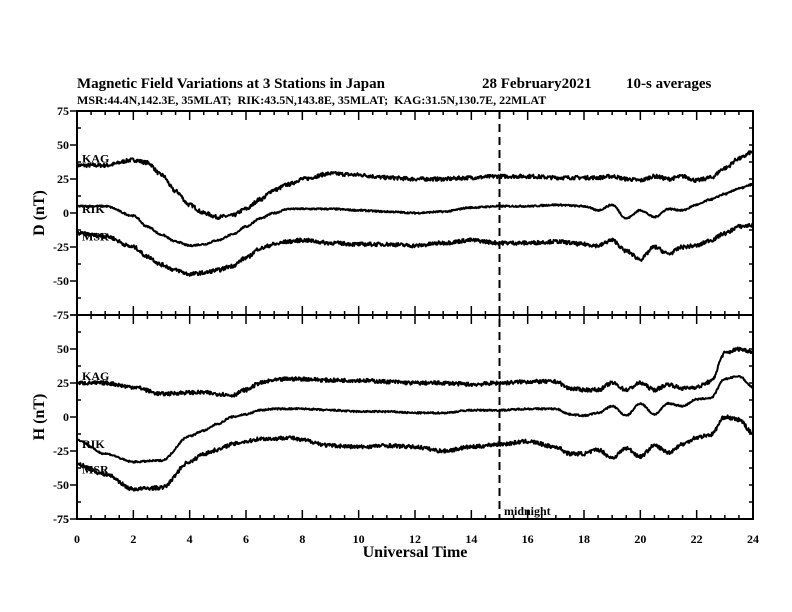 The width and height of the screenshot is (792, 612). I want to click on midnight-annotation: midnight, so click(527, 511).